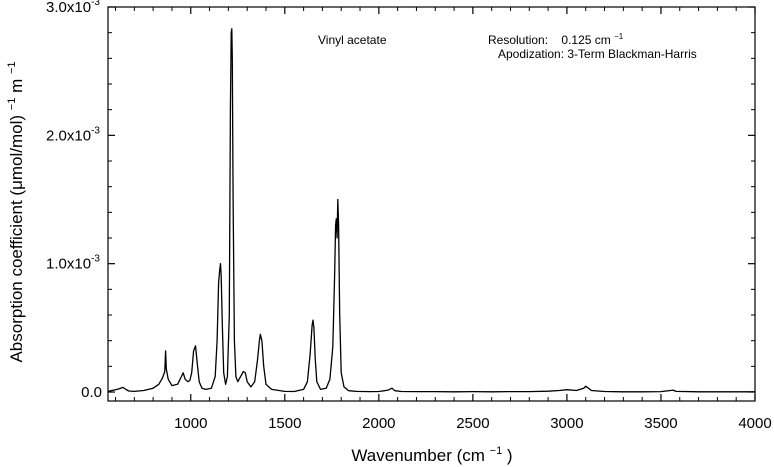 This screenshot has height=467, width=774. What do you see at coordinates (660, 423) in the screenshot?
I see `x-tick-label: 3500` at bounding box center [660, 423].